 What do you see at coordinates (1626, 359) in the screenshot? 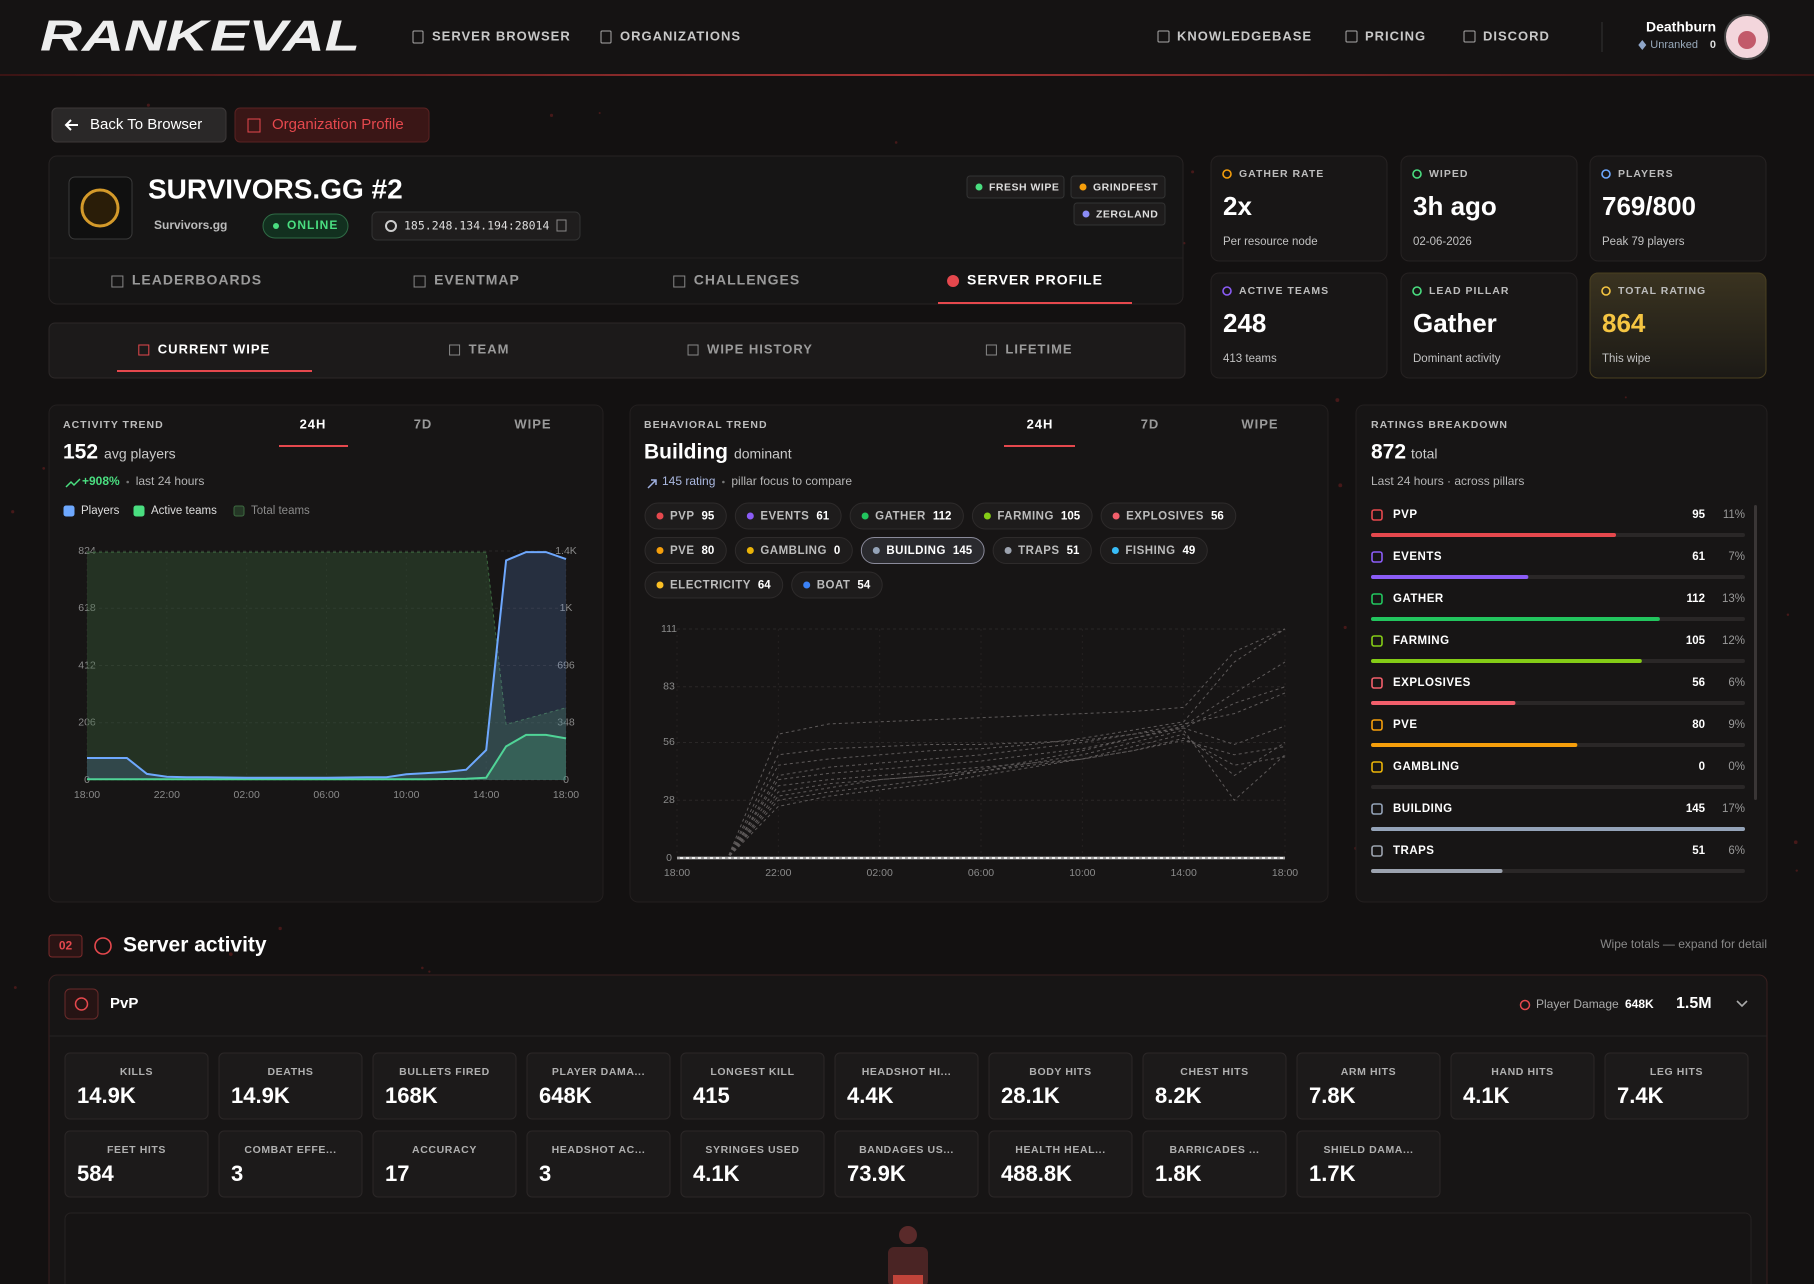
I see `stat-note: This wipe` at bounding box center [1626, 359].